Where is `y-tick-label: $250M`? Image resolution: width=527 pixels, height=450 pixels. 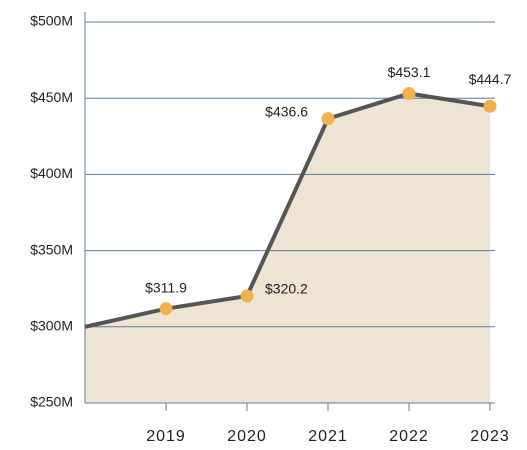 y-tick-label: $250M is located at coordinates (51, 402).